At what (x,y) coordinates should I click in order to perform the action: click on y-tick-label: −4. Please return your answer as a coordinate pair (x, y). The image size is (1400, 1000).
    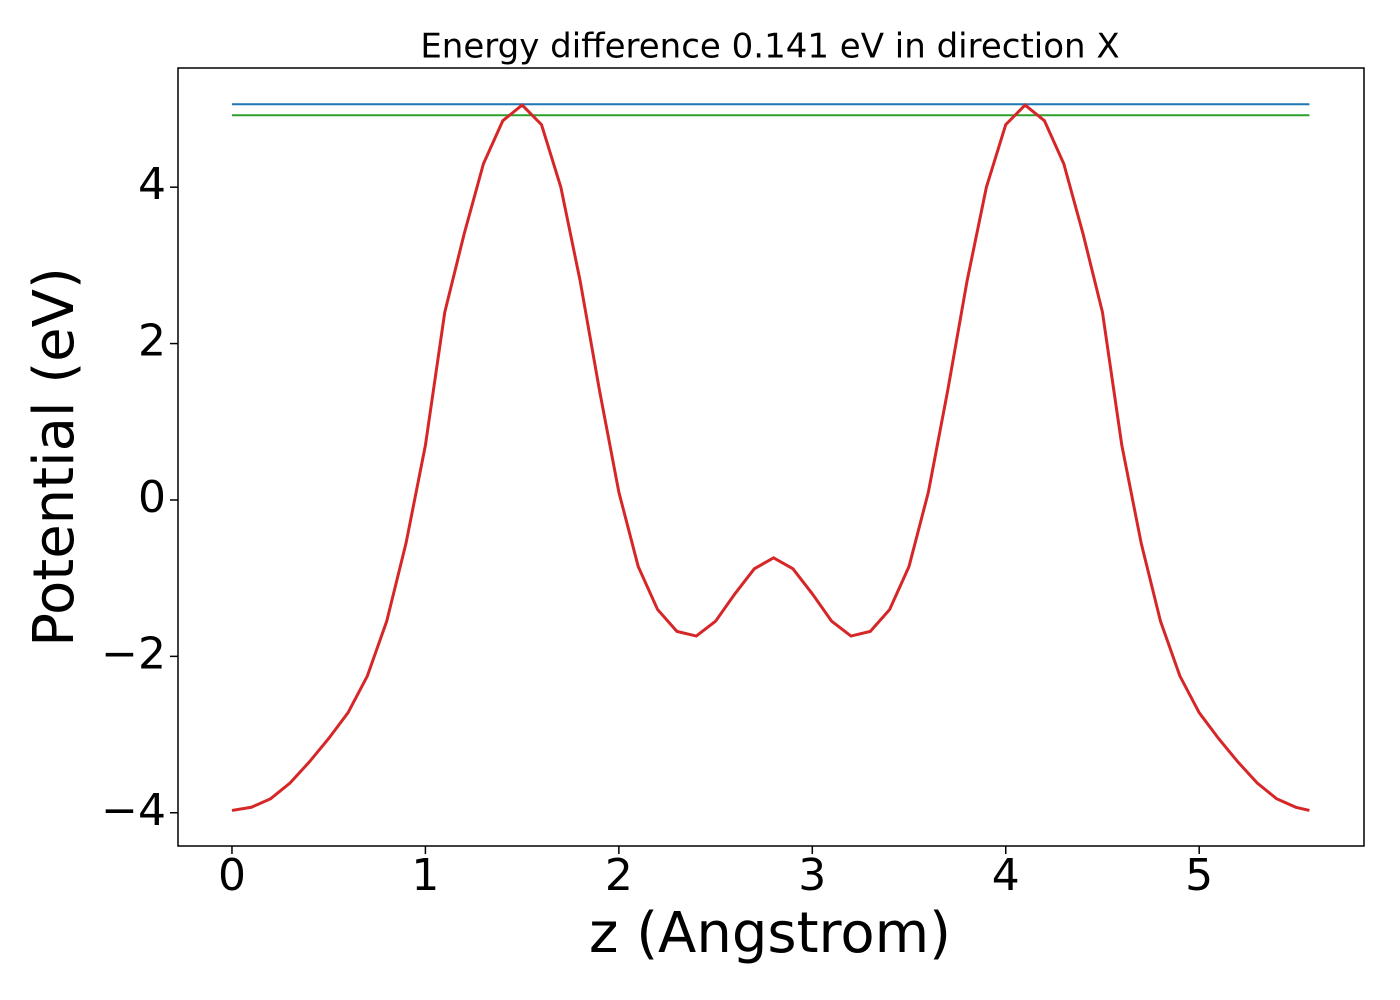
    Looking at the image, I should click on (133, 810).